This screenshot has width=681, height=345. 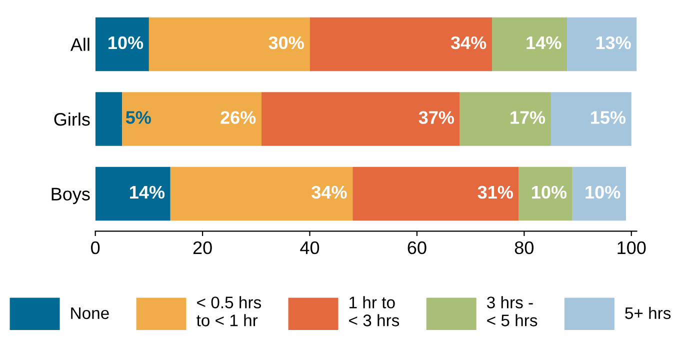 I want to click on y-tick-label: All, so click(x=80, y=44).